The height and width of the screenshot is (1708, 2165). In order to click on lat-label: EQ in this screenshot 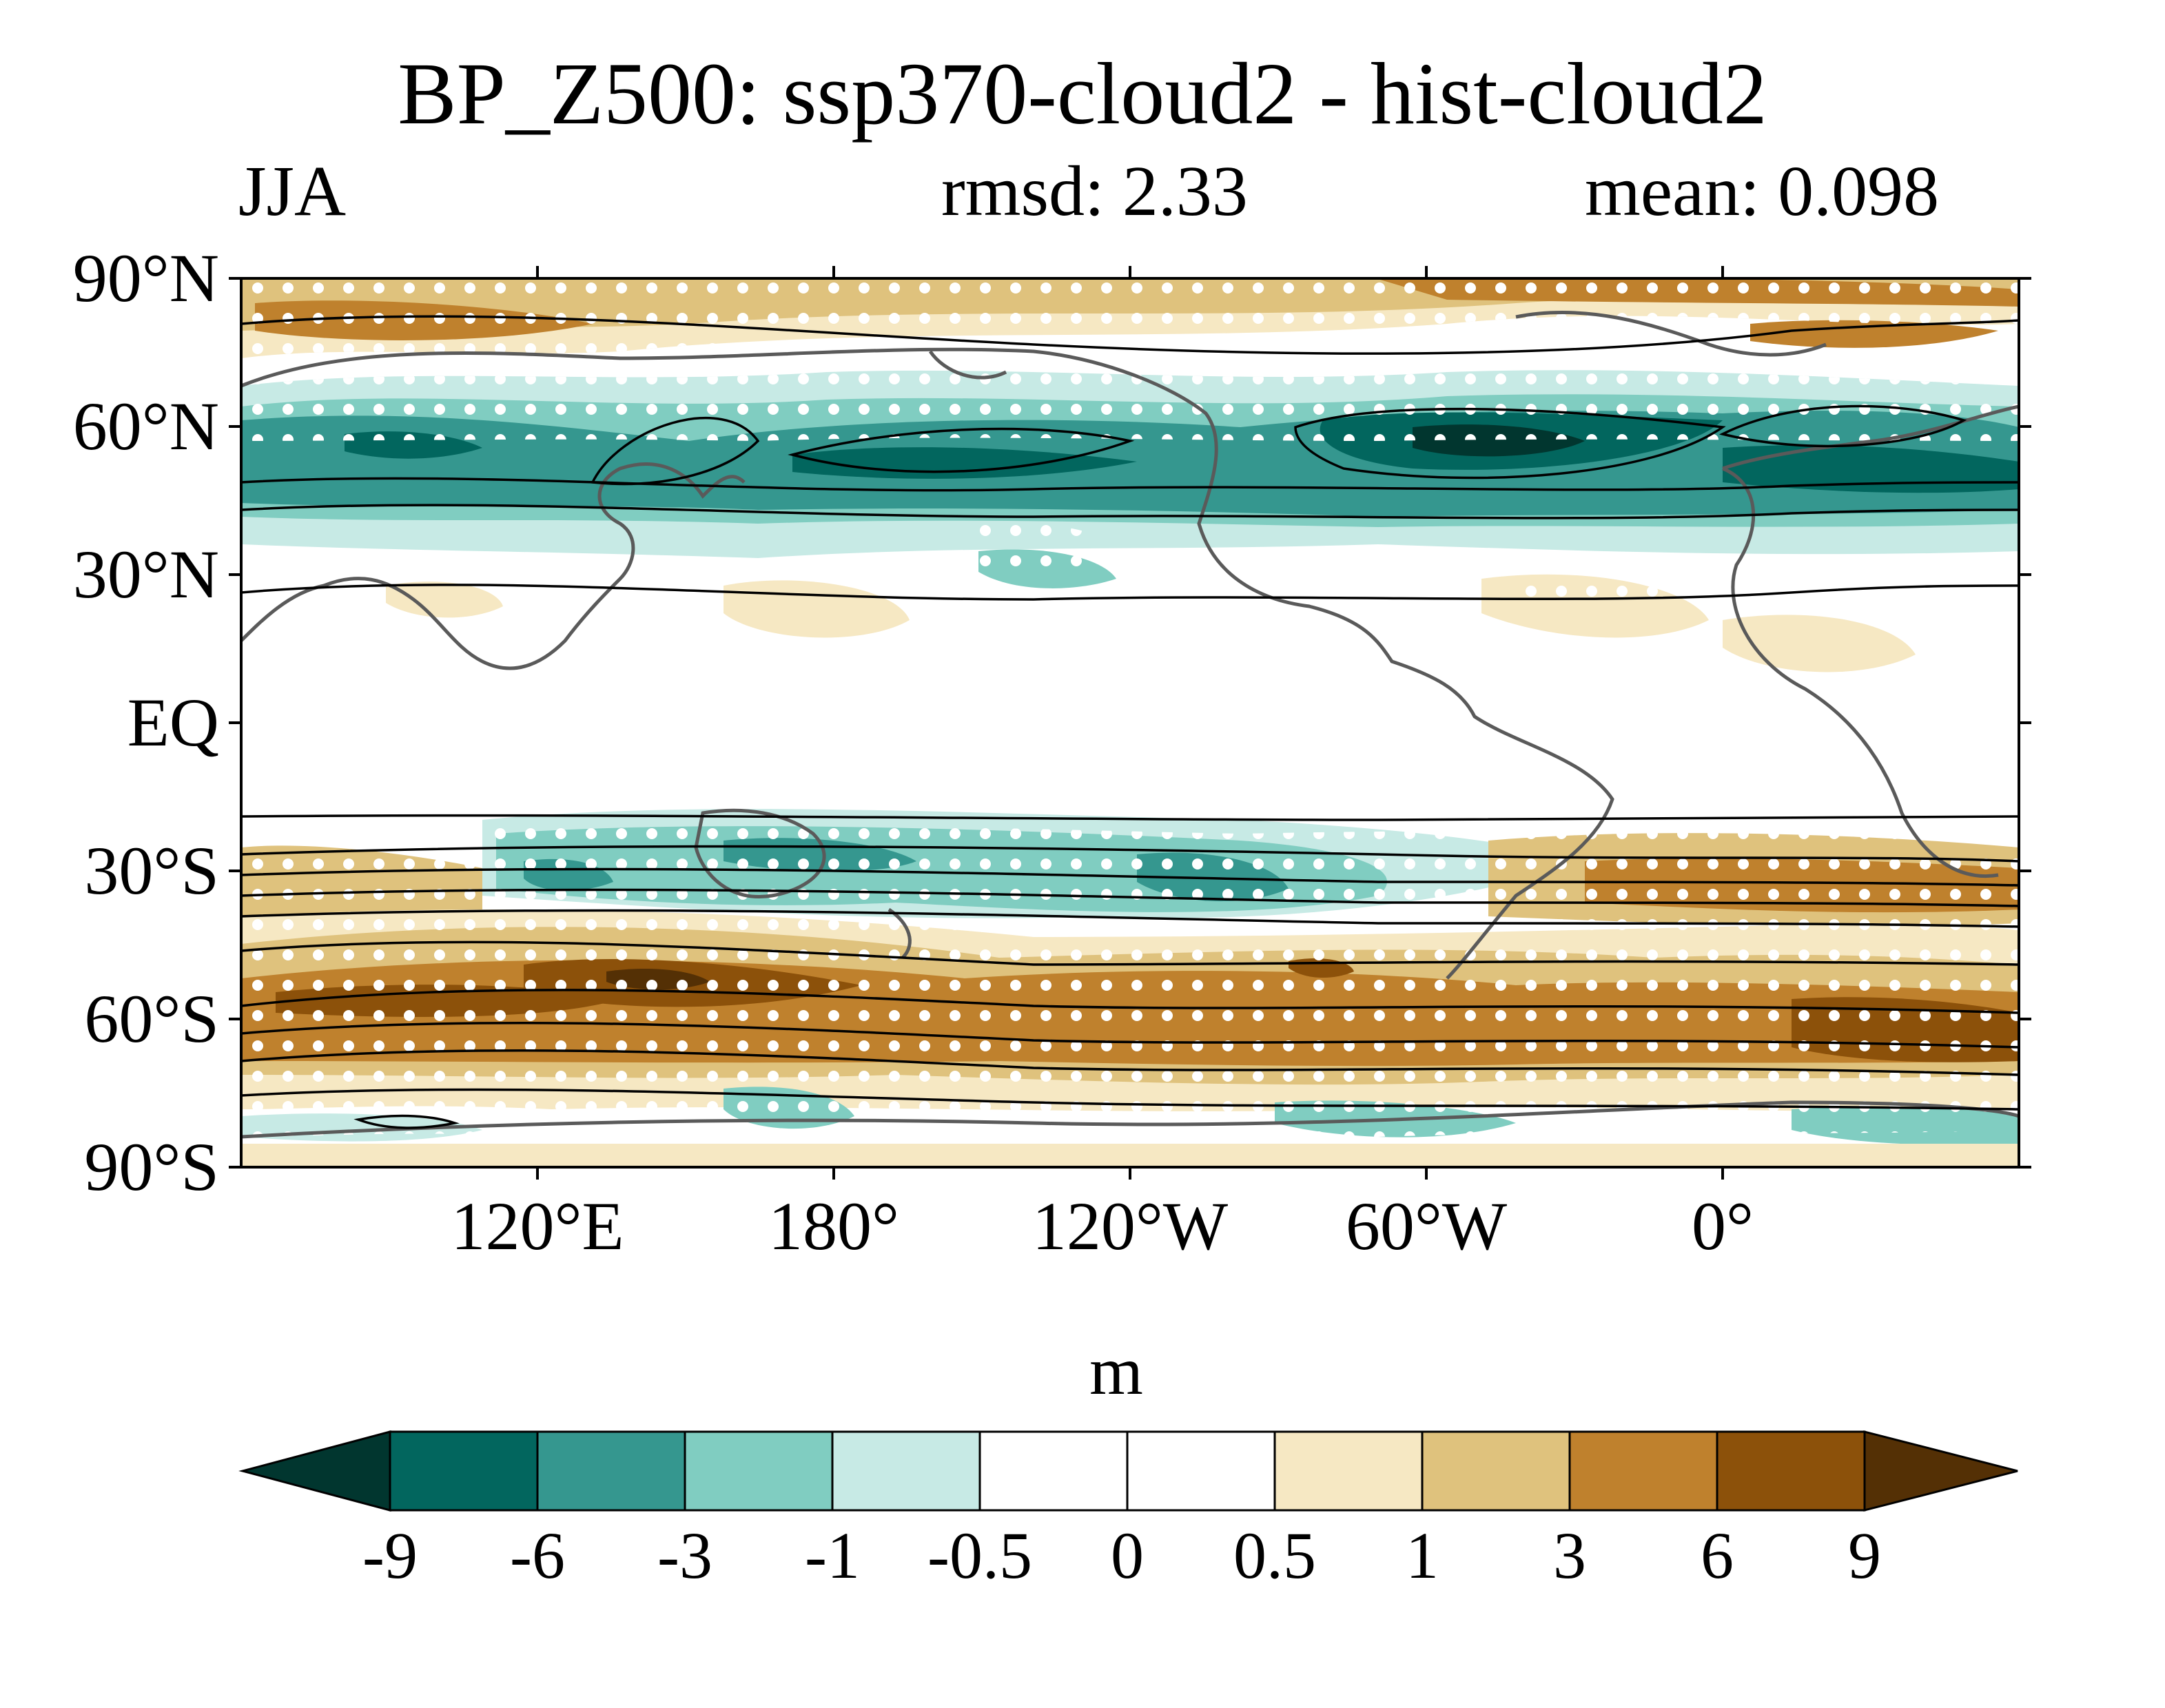, I will do `click(173, 722)`.